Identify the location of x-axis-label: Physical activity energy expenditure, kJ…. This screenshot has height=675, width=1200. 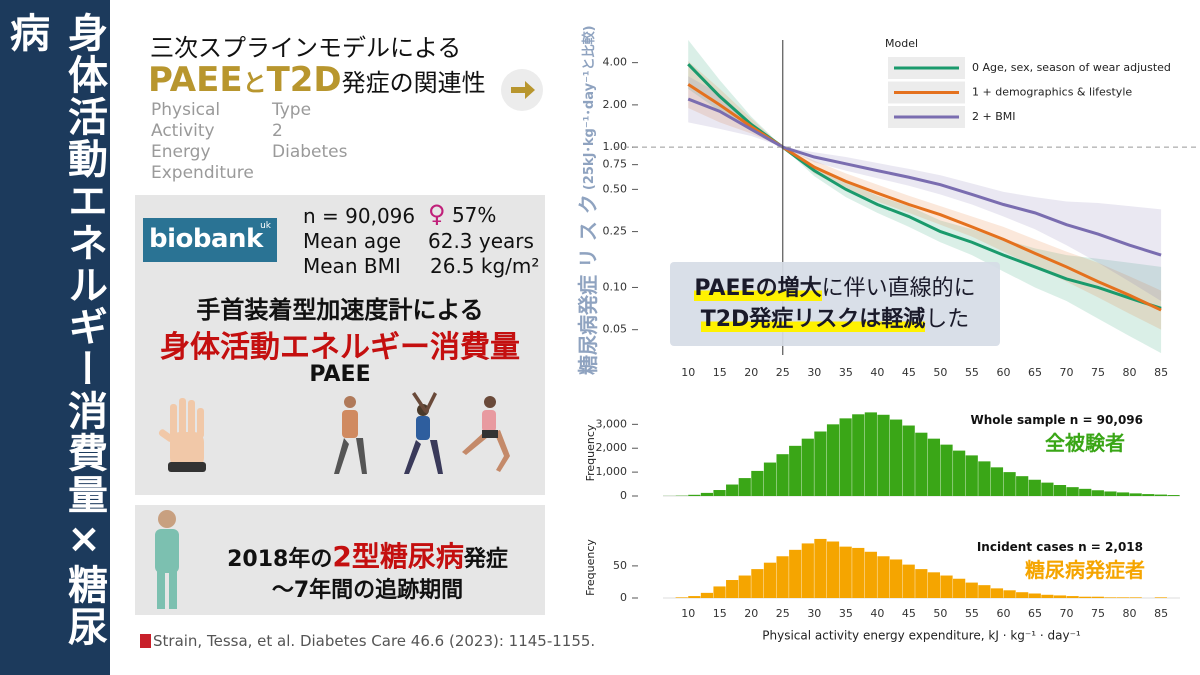
(921, 636).